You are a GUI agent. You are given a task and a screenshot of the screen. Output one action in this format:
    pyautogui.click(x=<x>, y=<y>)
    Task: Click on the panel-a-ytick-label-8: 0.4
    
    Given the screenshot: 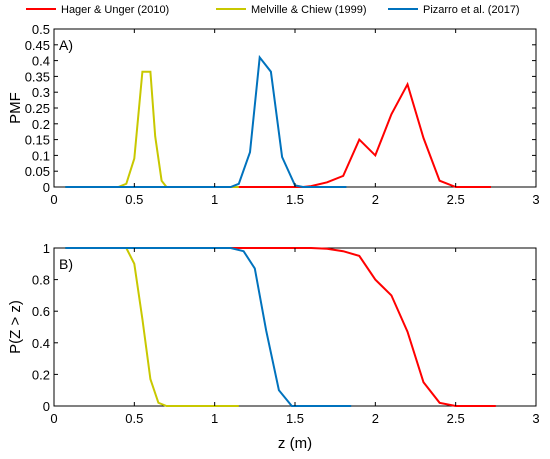 What is the action you would take?
    pyautogui.click(x=41, y=61)
    